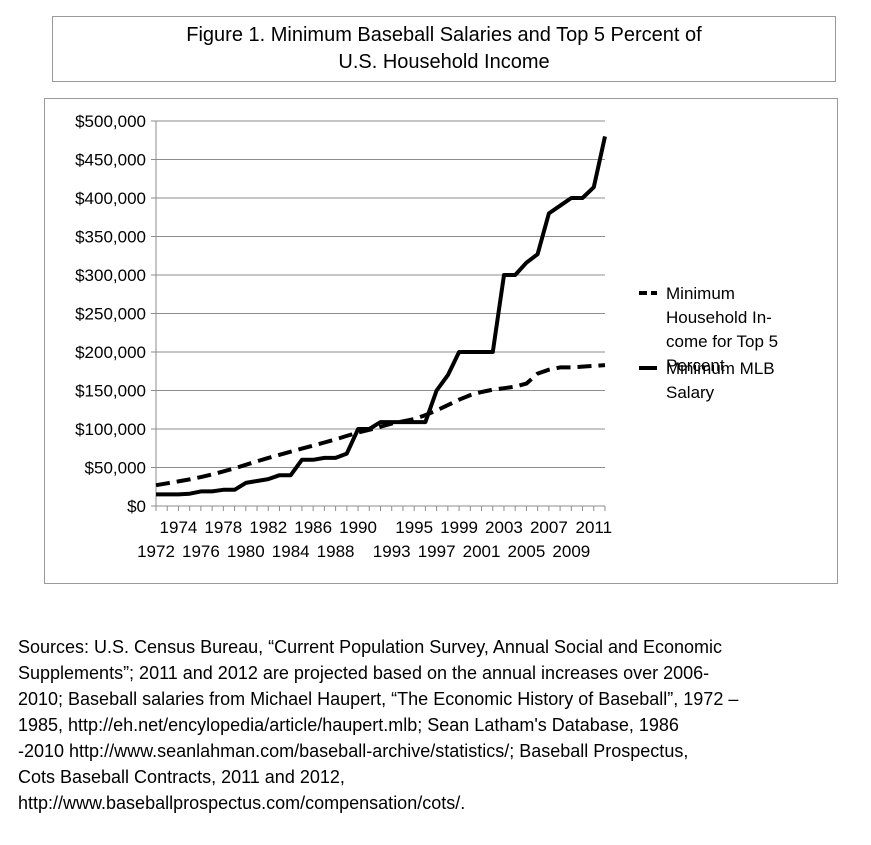 The height and width of the screenshot is (845, 871). Describe the element at coordinates (719, 317) in the screenshot. I see `legend-label: Household In-` at that location.